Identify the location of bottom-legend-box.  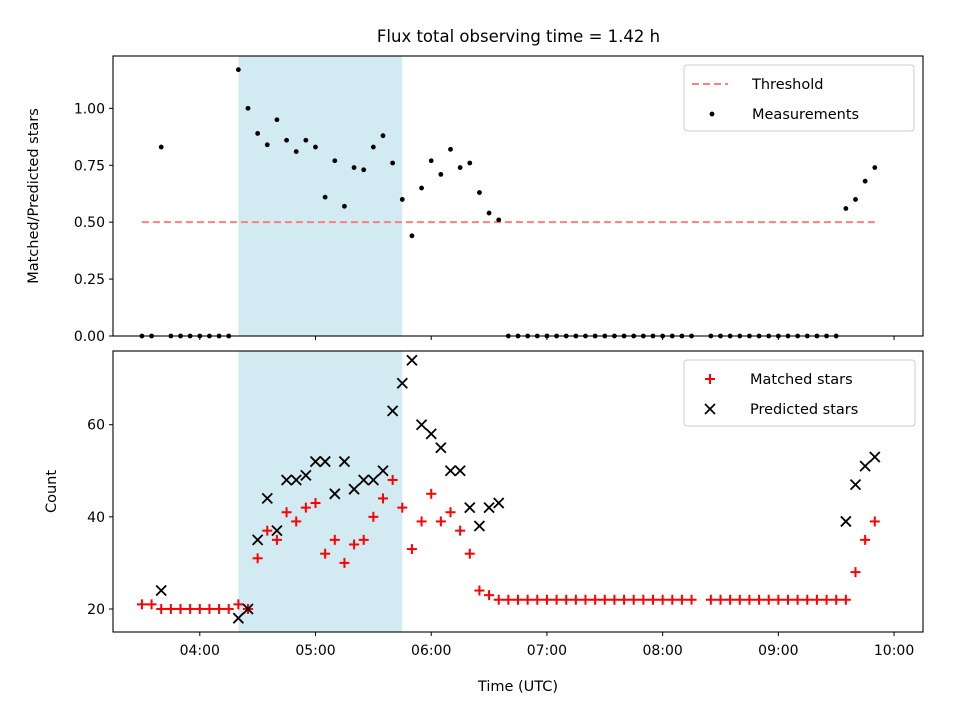
(799, 393).